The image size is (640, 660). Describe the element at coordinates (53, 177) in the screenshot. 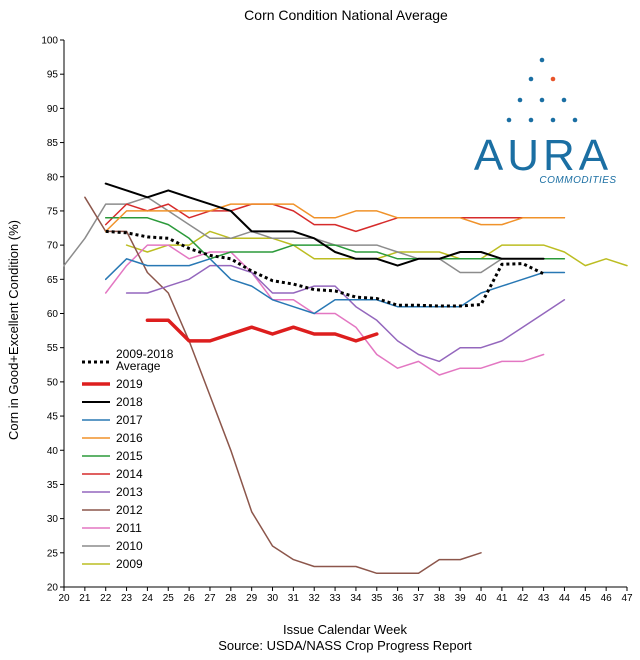

I see `y-tick-label: 80` at that location.